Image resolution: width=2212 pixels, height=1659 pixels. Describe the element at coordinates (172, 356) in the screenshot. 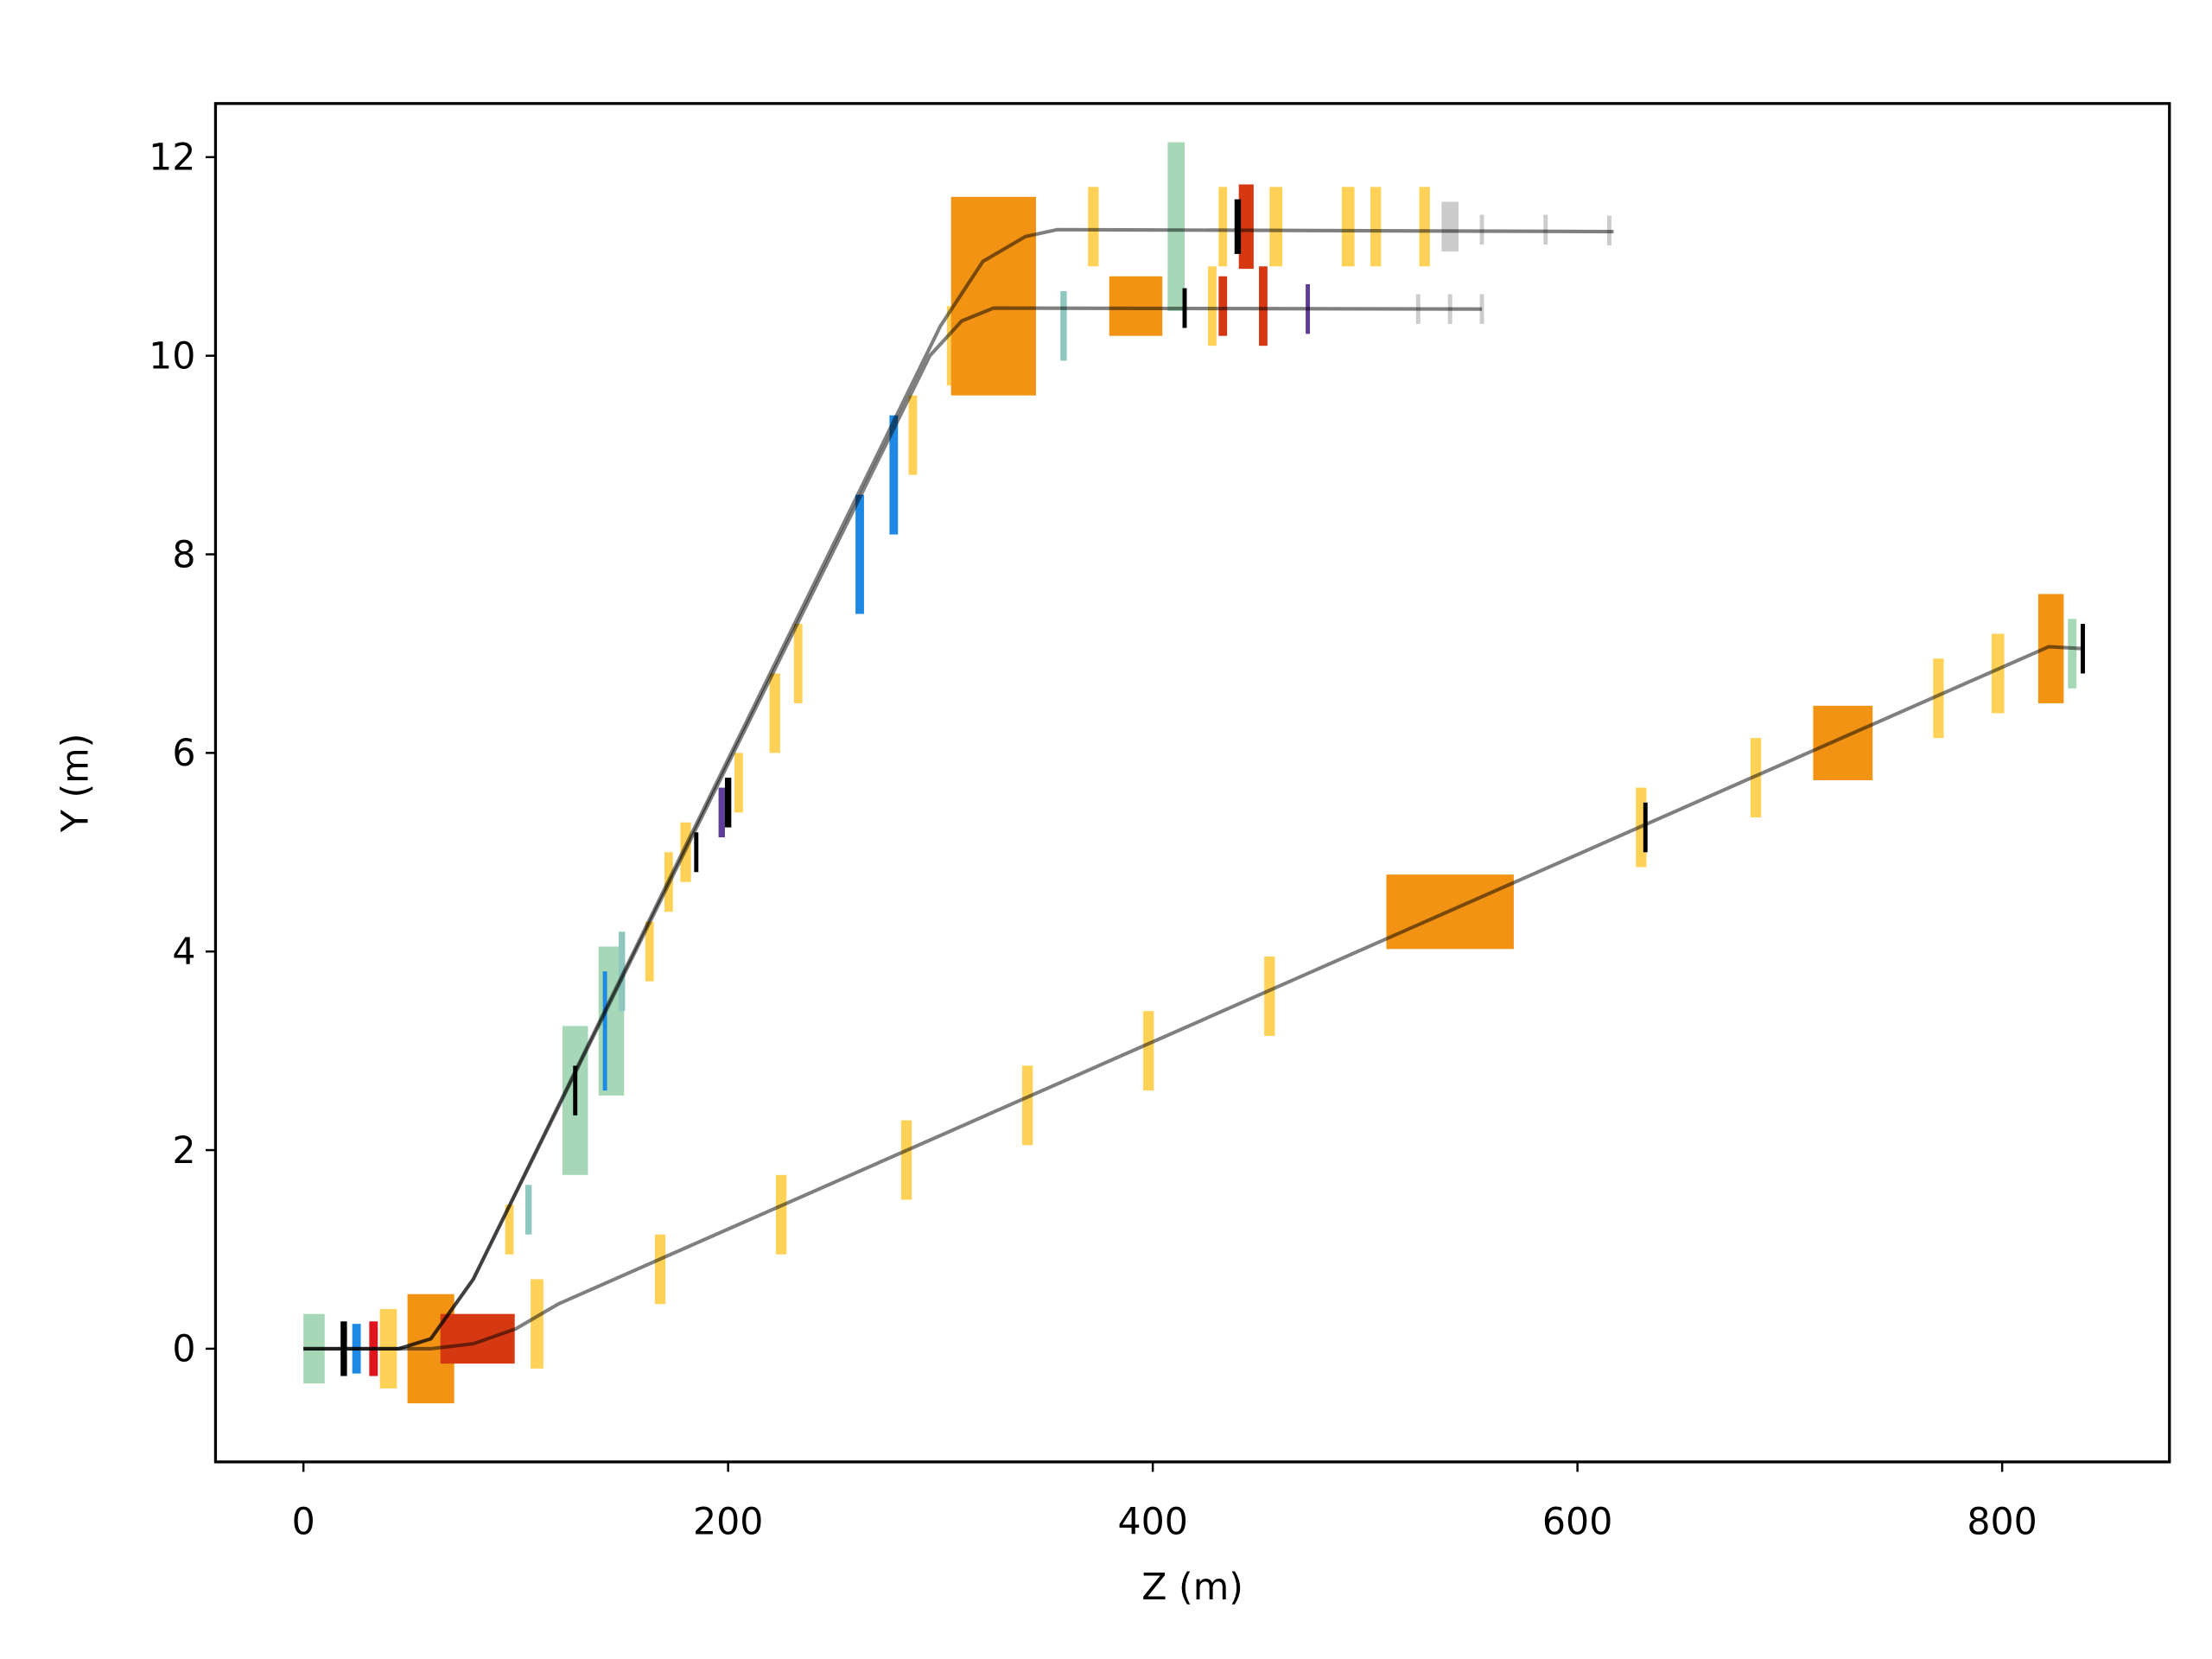

I see `y-tick-label: 10` at that location.